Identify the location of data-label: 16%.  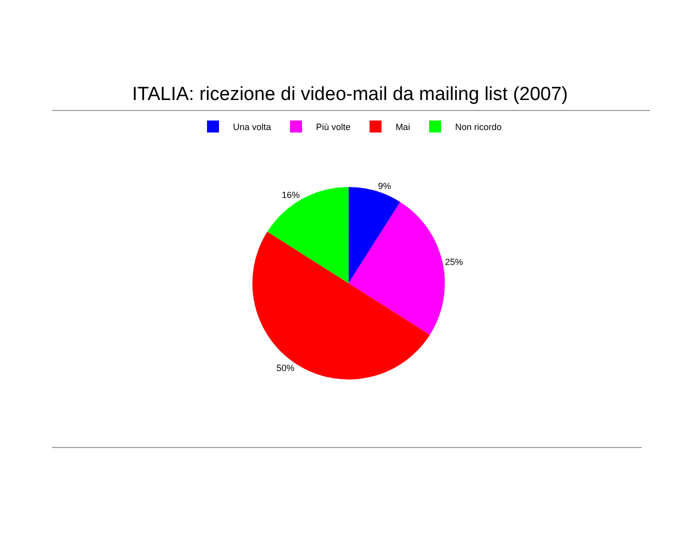
(291, 195).